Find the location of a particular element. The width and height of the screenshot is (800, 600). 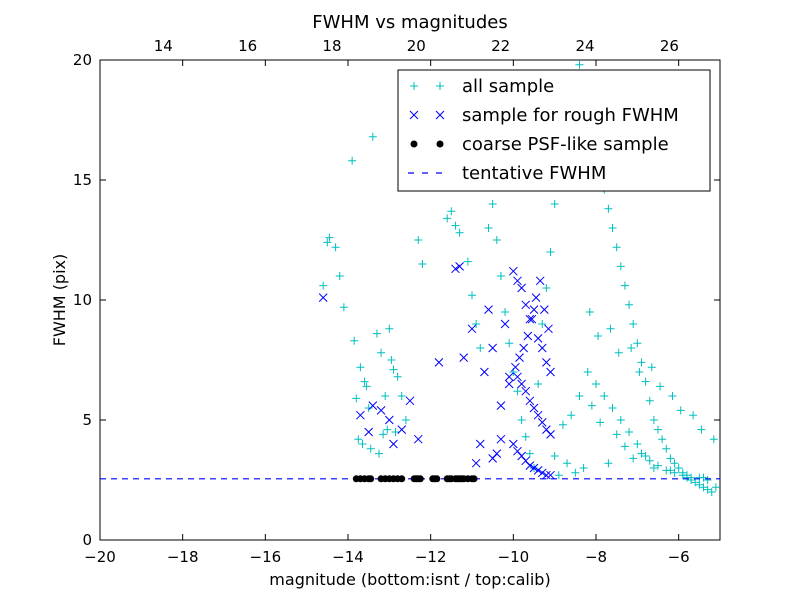

legend-item: all sample is located at coordinates (482, 86).